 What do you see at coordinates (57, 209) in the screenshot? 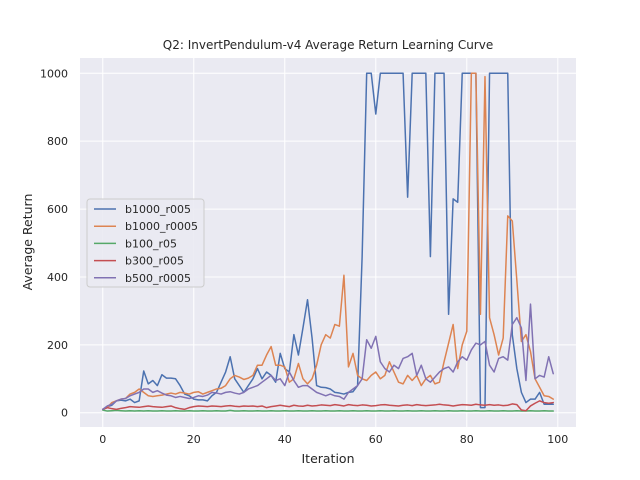
I see `y-tick-label: 600` at bounding box center [57, 209].